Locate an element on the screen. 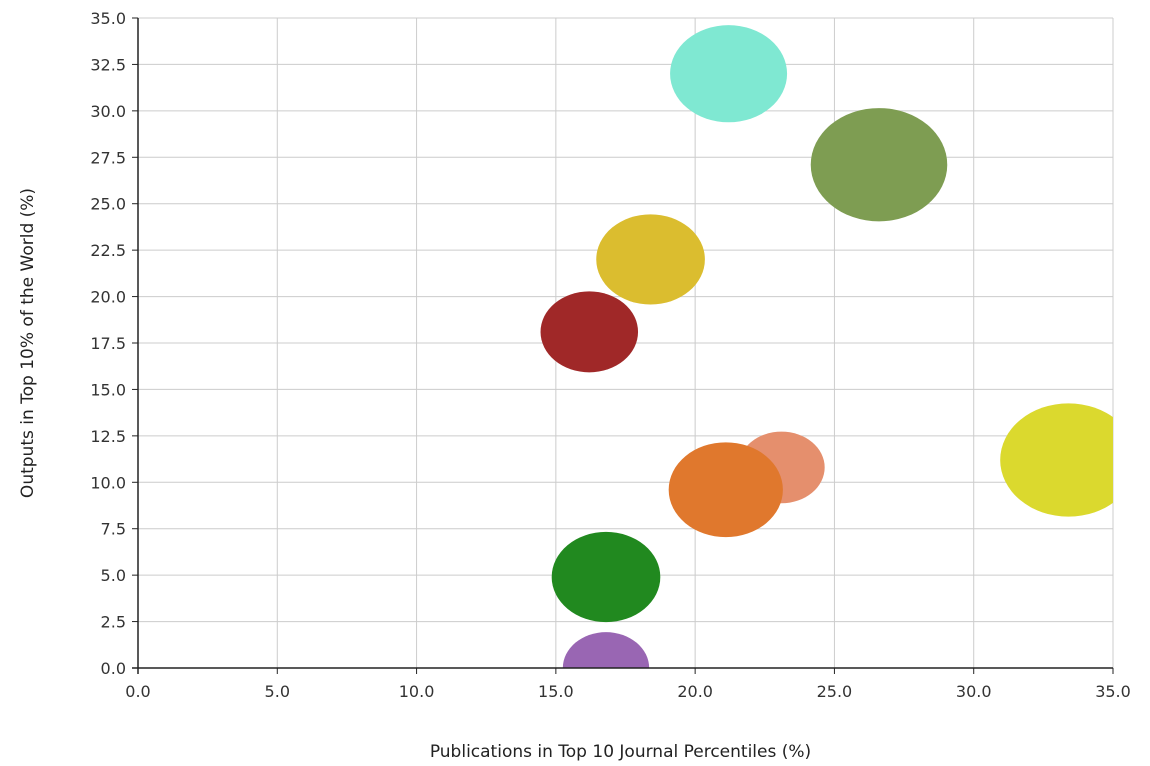 This screenshot has width=1150, height=766. y-tick-label: 35.0 is located at coordinates (108, 18).